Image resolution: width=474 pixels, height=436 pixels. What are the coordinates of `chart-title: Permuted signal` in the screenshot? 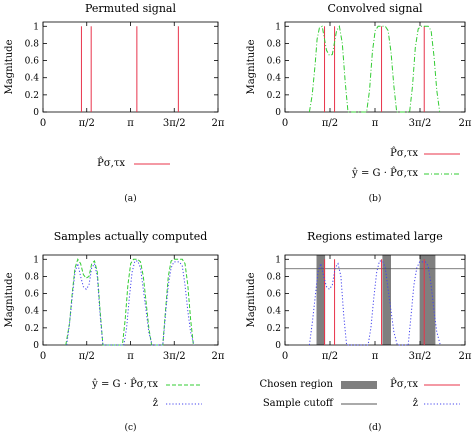 It's located at (131, 8).